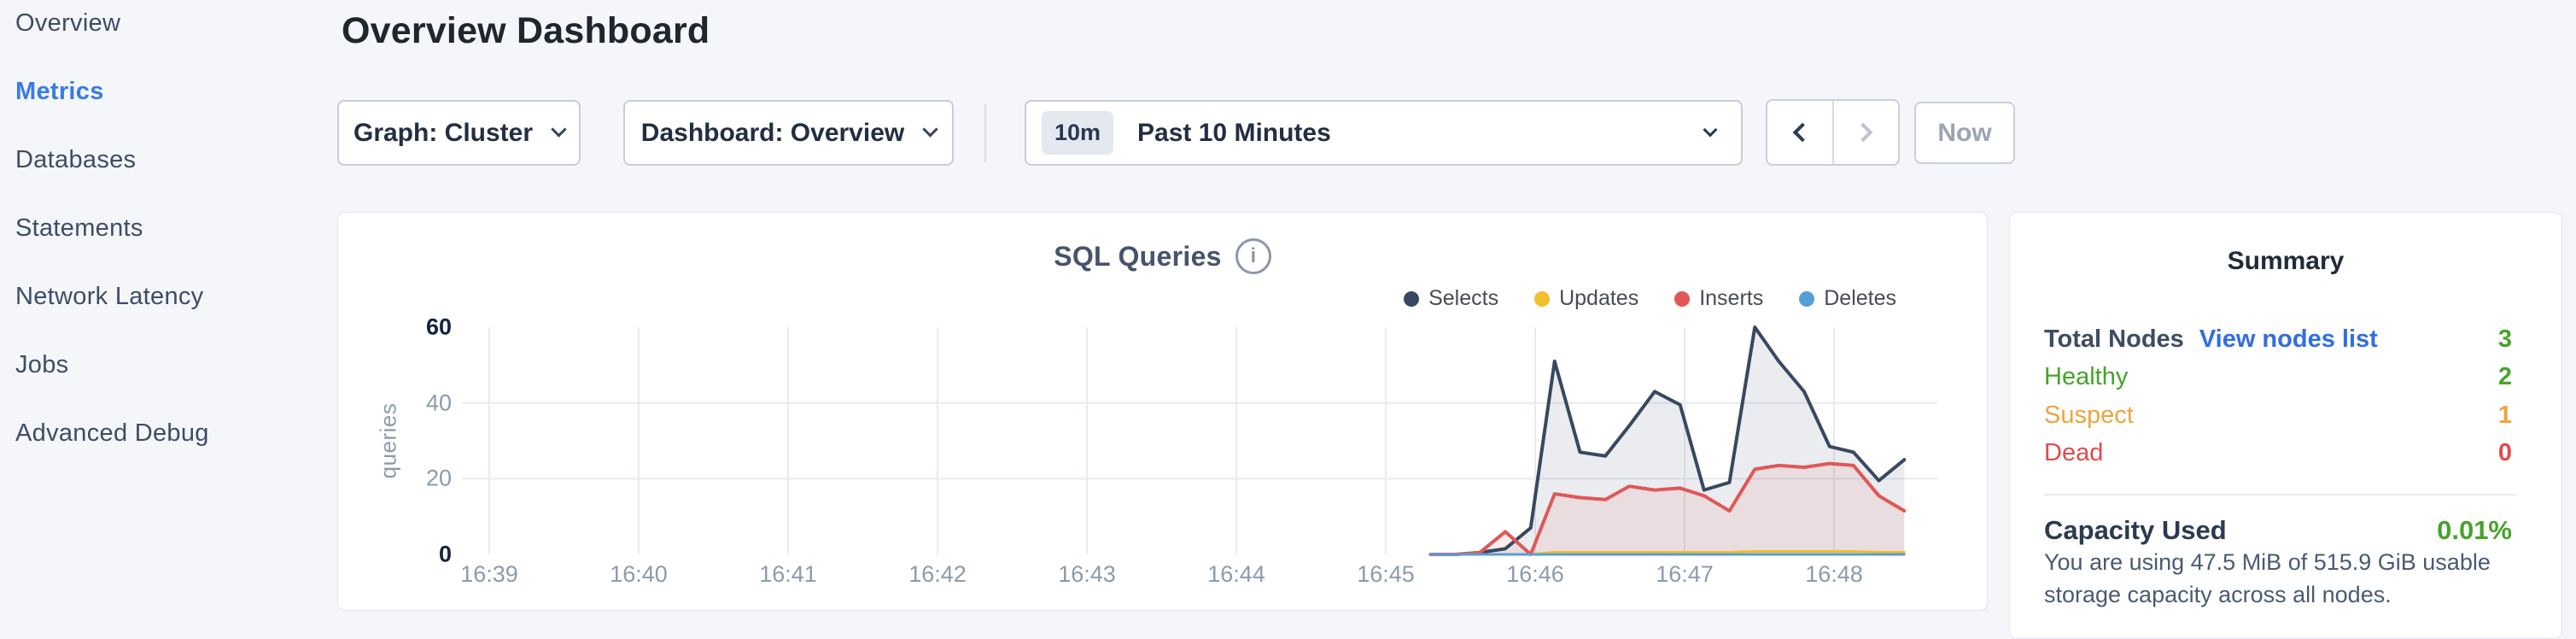 The image size is (2576, 639). Describe the element at coordinates (1253, 256) in the screenshot. I see `info-icon: i` at that location.